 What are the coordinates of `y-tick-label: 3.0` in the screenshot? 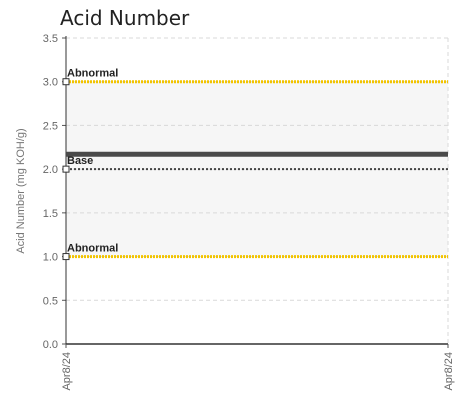 It's located at (50, 83).